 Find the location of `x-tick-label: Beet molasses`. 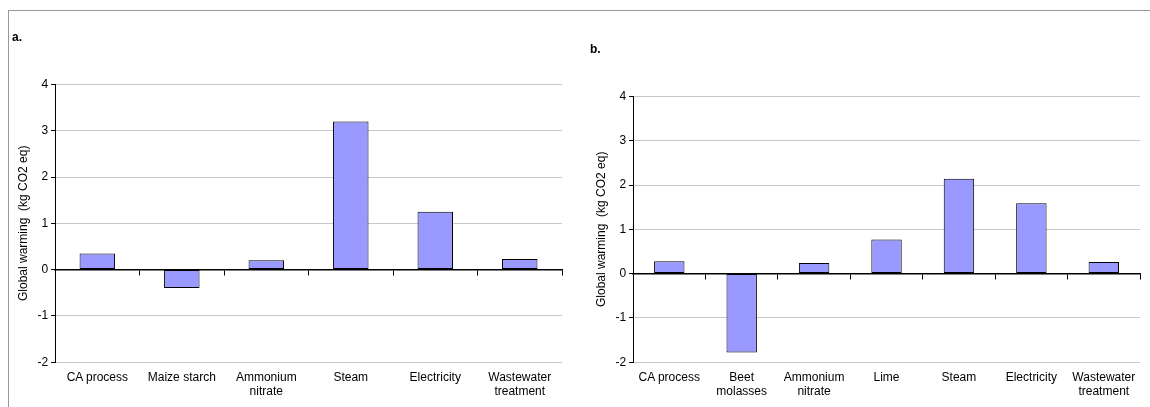

x-tick-label: Beet molasses is located at coordinates (742, 384).